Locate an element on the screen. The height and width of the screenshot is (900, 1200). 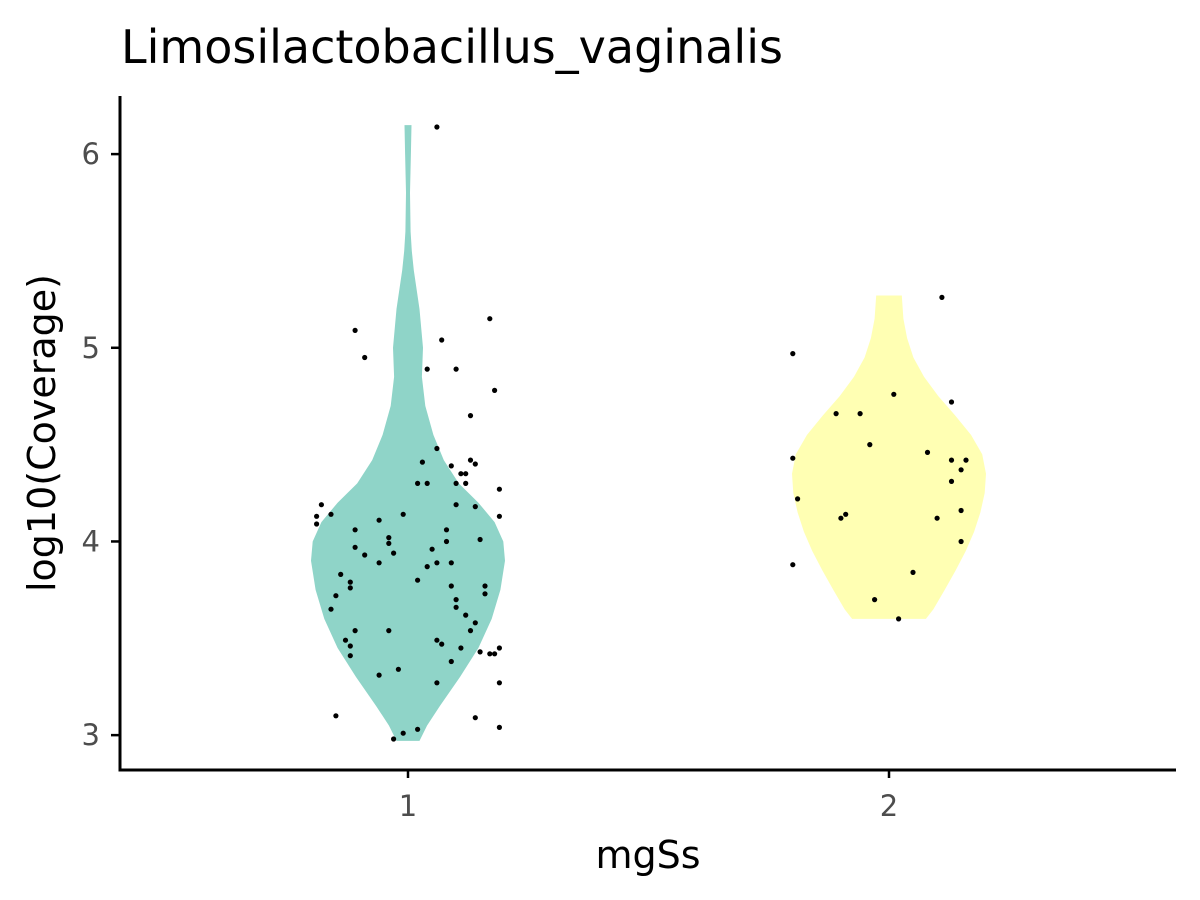
y-tick-label-4: 4 is located at coordinates (91, 541).